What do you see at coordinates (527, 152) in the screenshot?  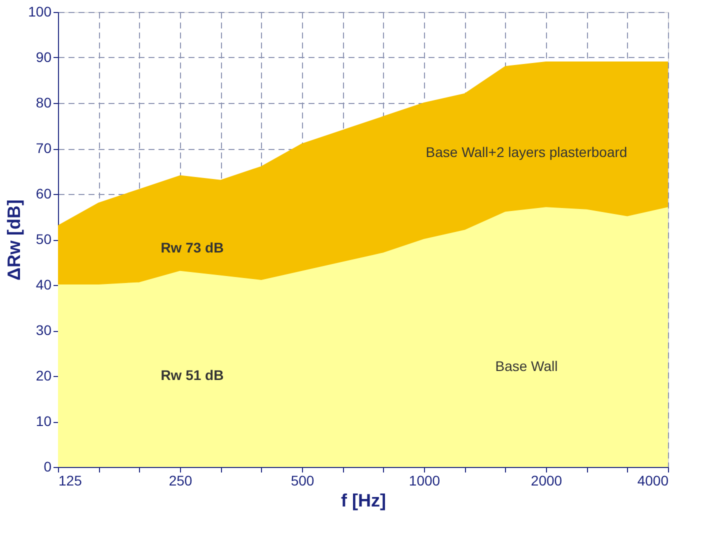 I see `series-label: Base Wall+2 layers plasterboard` at bounding box center [527, 152].